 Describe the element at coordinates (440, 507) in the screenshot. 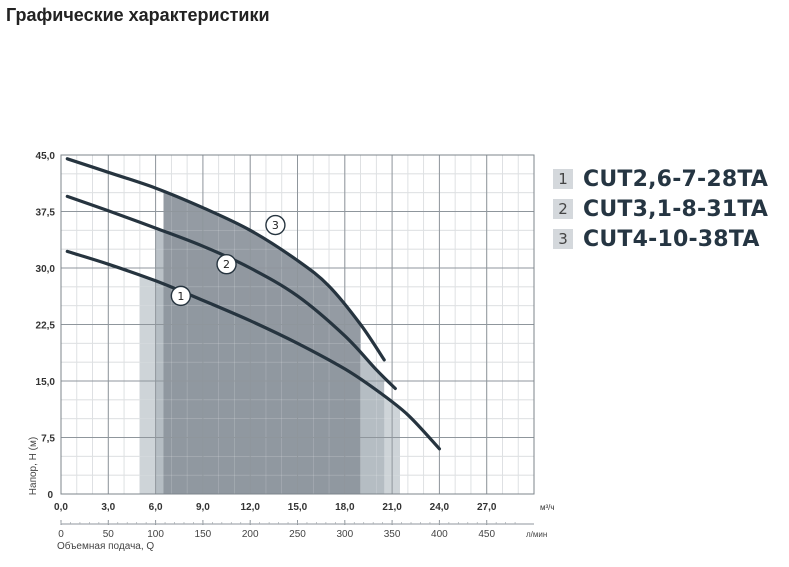

I see `x-tick-label: 24,0` at that location.